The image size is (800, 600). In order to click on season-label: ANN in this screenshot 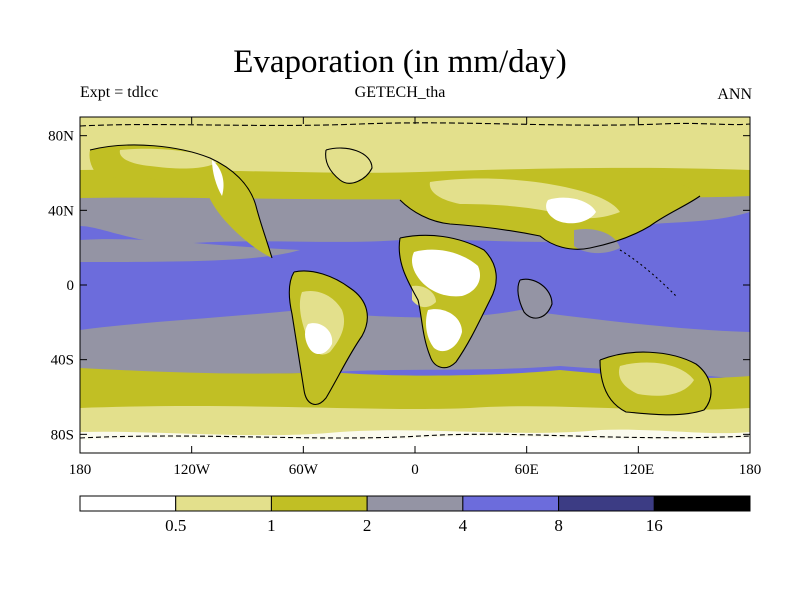, I will do `click(734, 94)`.